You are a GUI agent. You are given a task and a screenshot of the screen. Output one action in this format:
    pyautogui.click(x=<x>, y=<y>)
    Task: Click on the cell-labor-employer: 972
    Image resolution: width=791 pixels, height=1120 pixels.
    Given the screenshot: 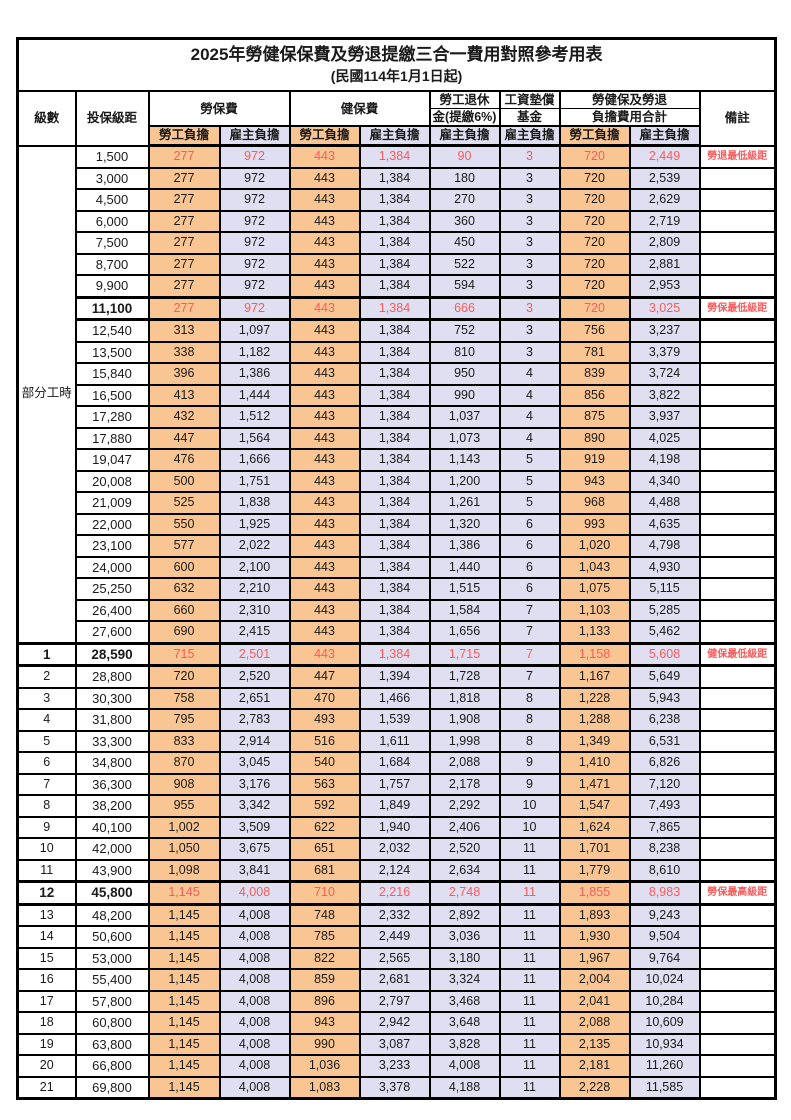 What is the action you would take?
    pyautogui.click(x=254, y=286)
    